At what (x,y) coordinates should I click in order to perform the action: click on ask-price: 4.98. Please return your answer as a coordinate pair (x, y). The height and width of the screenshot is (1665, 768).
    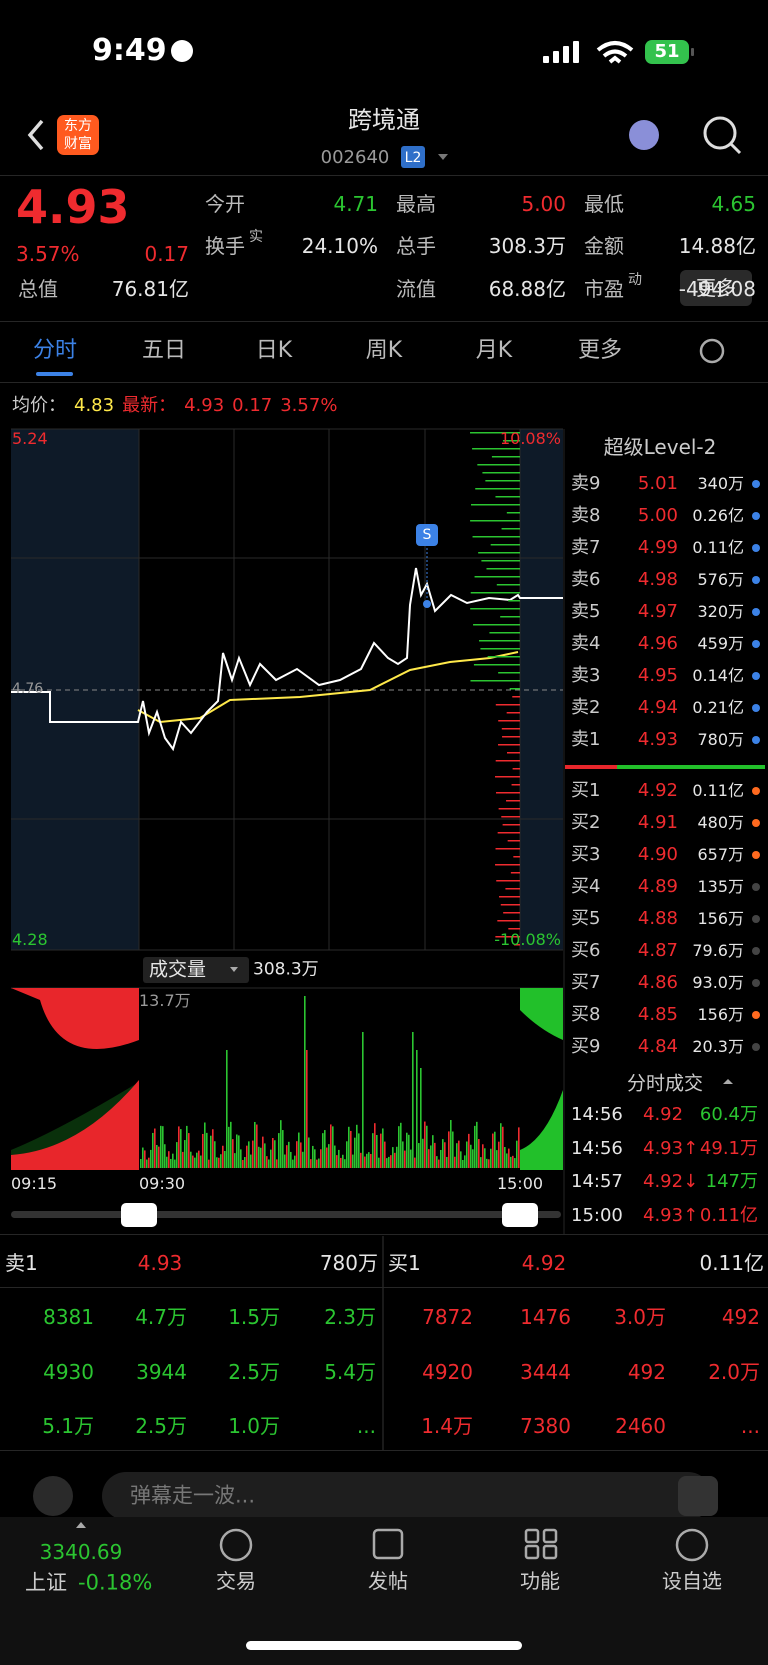
    Looking at the image, I should click on (657, 579).